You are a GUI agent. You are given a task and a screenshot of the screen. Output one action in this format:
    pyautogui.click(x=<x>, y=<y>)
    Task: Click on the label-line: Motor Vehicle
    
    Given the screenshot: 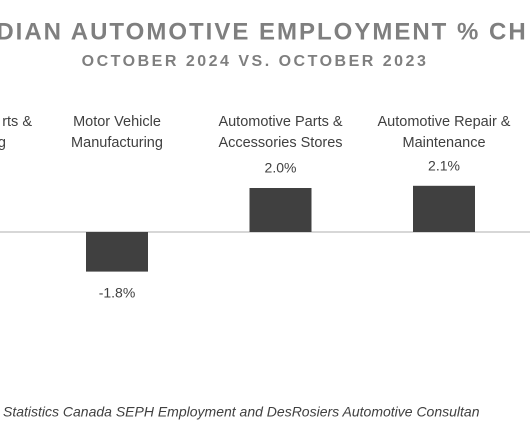 What is the action you would take?
    pyautogui.click(x=117, y=122)
    